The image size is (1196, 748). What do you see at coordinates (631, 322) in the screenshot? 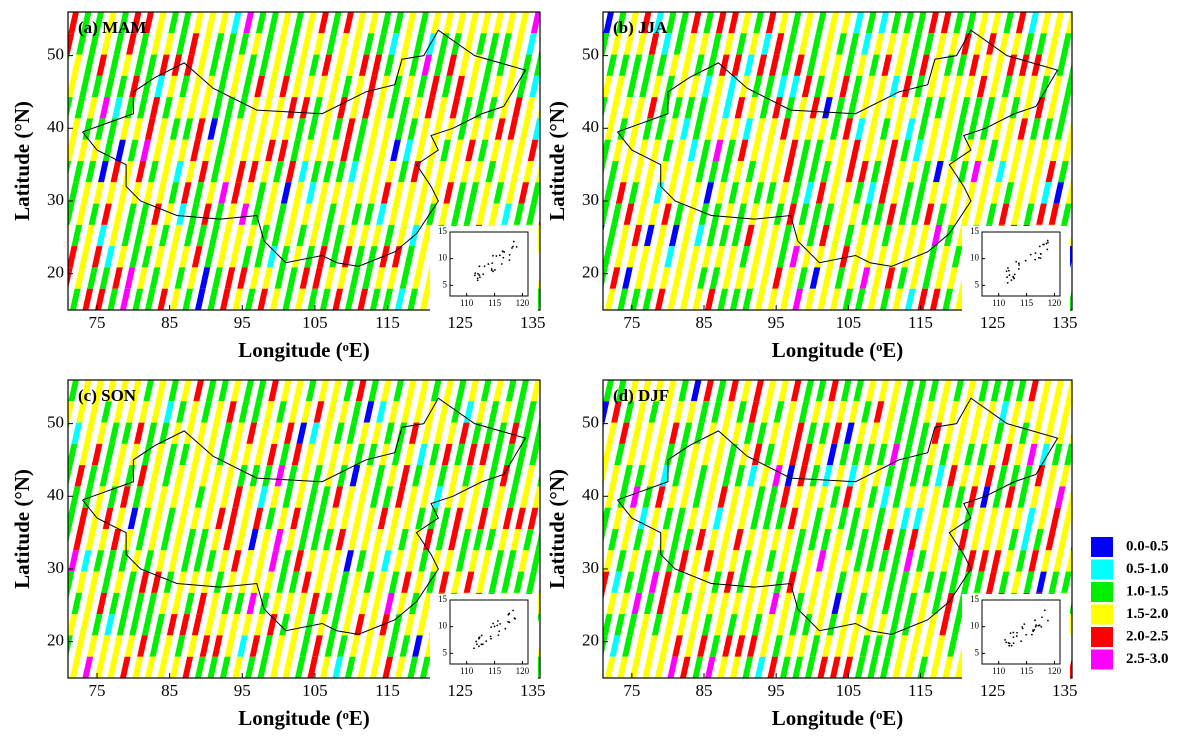
I see `x-tick-label: 75` at bounding box center [631, 322].